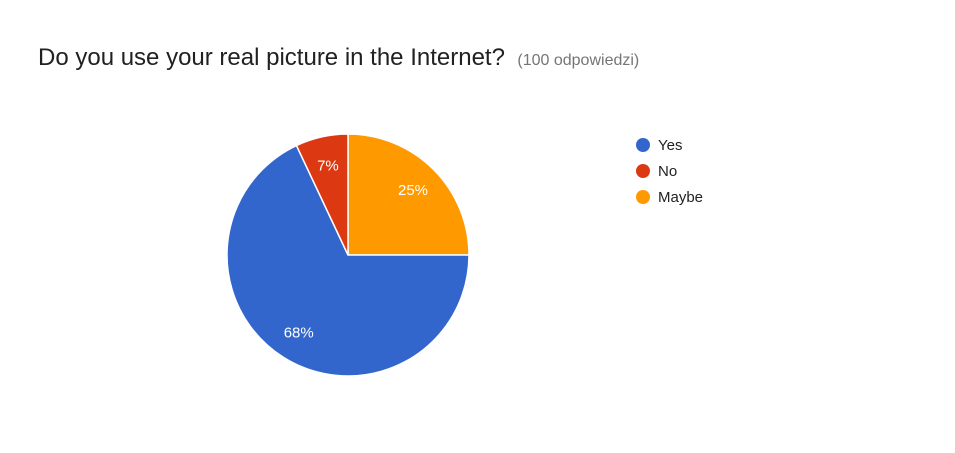 Image resolution: width=955 pixels, height=453 pixels. I want to click on slice-label-yes: 68%, so click(299, 333).